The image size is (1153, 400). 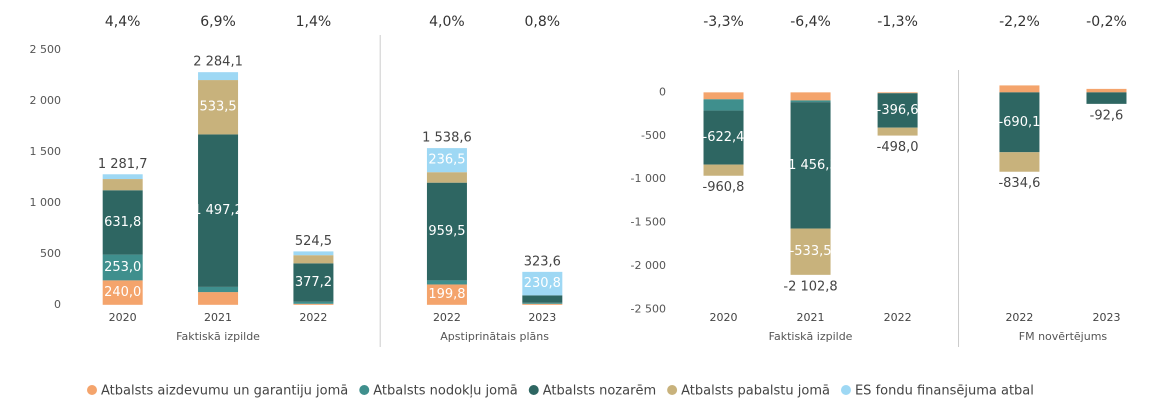 What do you see at coordinates (313, 241) in the screenshot?
I see `total-label: 524,5` at bounding box center [313, 241].